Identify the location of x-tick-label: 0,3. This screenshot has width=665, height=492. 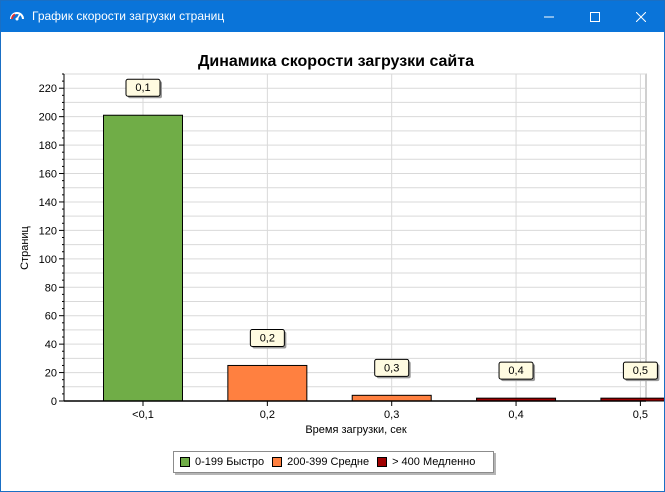
(391, 415).